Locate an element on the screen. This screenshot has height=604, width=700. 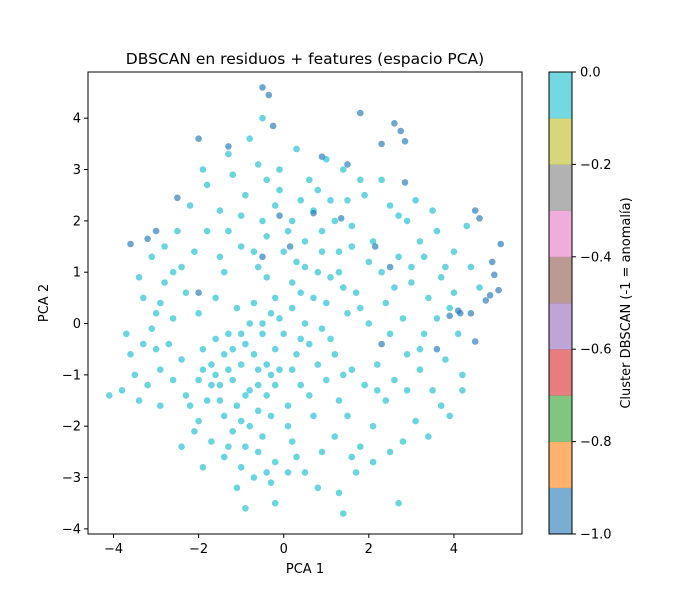
colorbar-tick-label: −0.4 is located at coordinates (596, 257).